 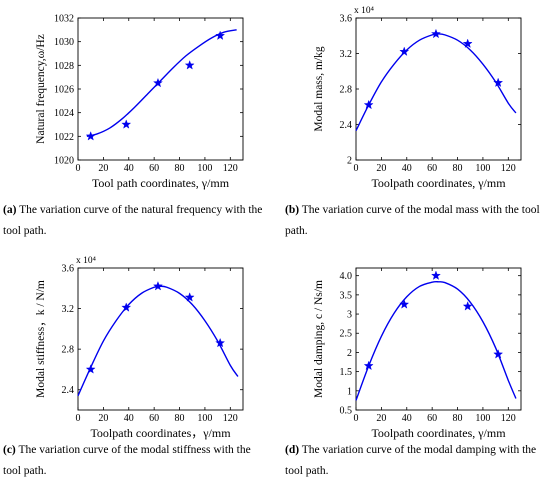 What do you see at coordinates (292, 210) in the screenshot?
I see `caption-b-label: (b)` at bounding box center [292, 210].